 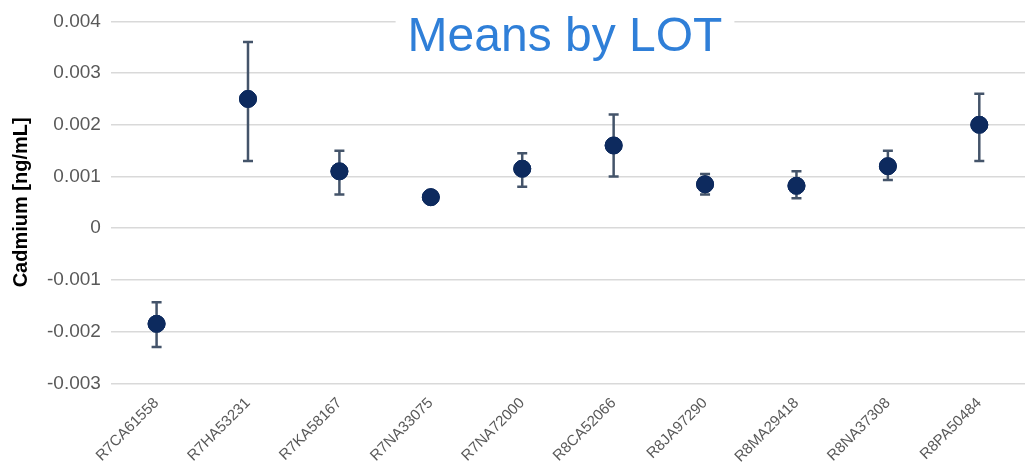 I want to click on y-tick-label: 0.002, so click(x=77, y=124).